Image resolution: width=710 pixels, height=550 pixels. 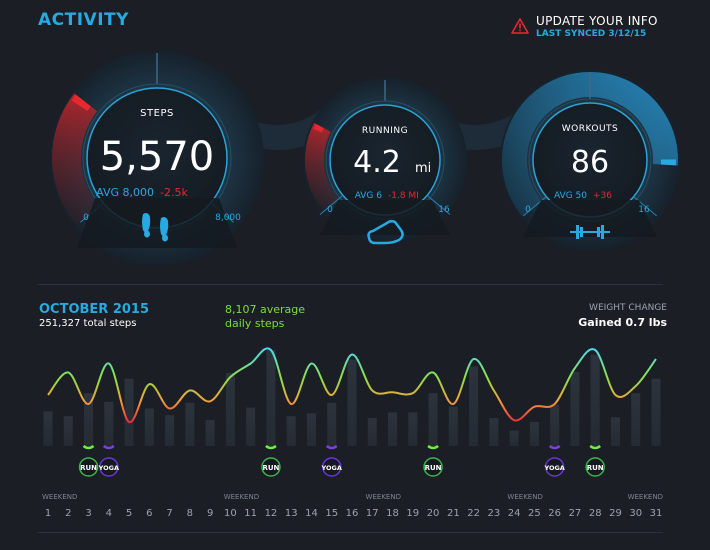 What do you see at coordinates (210, 513) in the screenshot?
I see `day-label-9: 9` at bounding box center [210, 513].